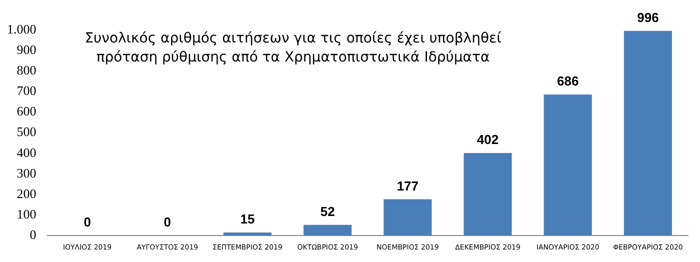 Image resolution: width=700 pixels, height=262 pixels. Describe the element at coordinates (293, 48) in the screenshot. I see `text: Συνολικός αριθμός αιτήσεων για τις οποίες έχει υποβληθεί πρόταση ρύθμισης από τα Χρηματοπιστωτικά Ιδρύματα` at that location.